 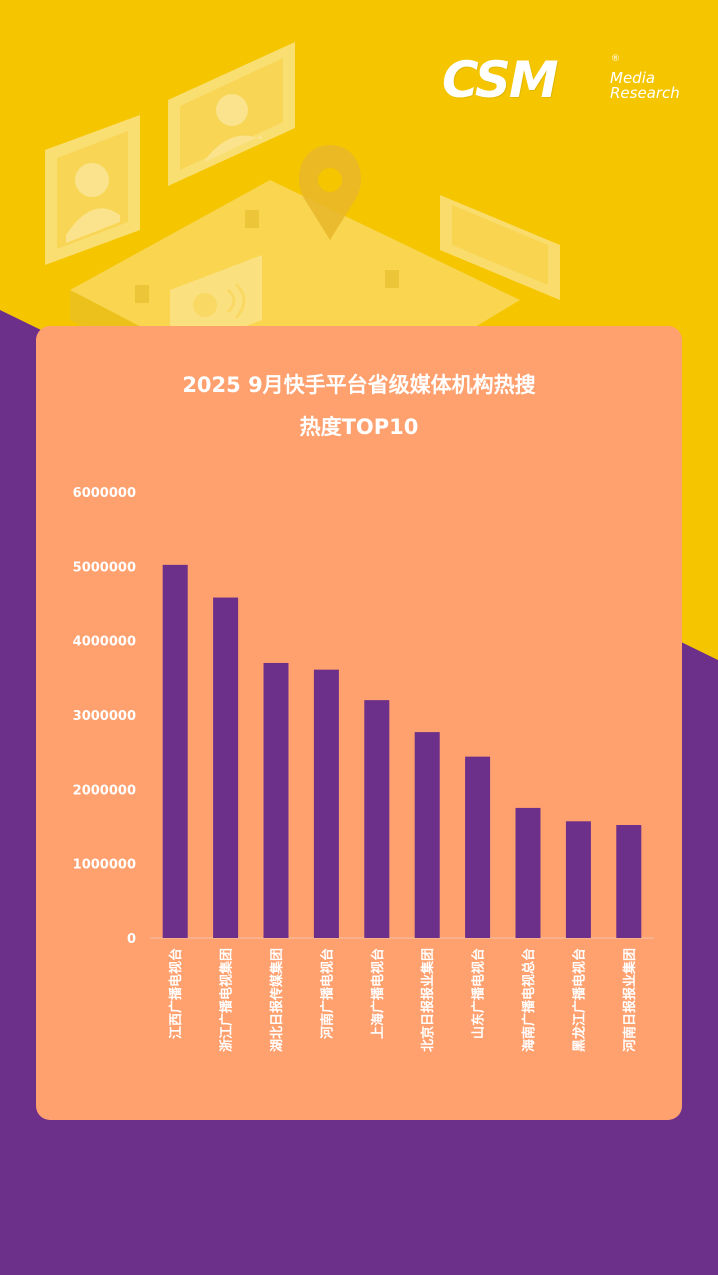 I want to click on chart-title-line-2: 热度TOP10, so click(x=359, y=427).